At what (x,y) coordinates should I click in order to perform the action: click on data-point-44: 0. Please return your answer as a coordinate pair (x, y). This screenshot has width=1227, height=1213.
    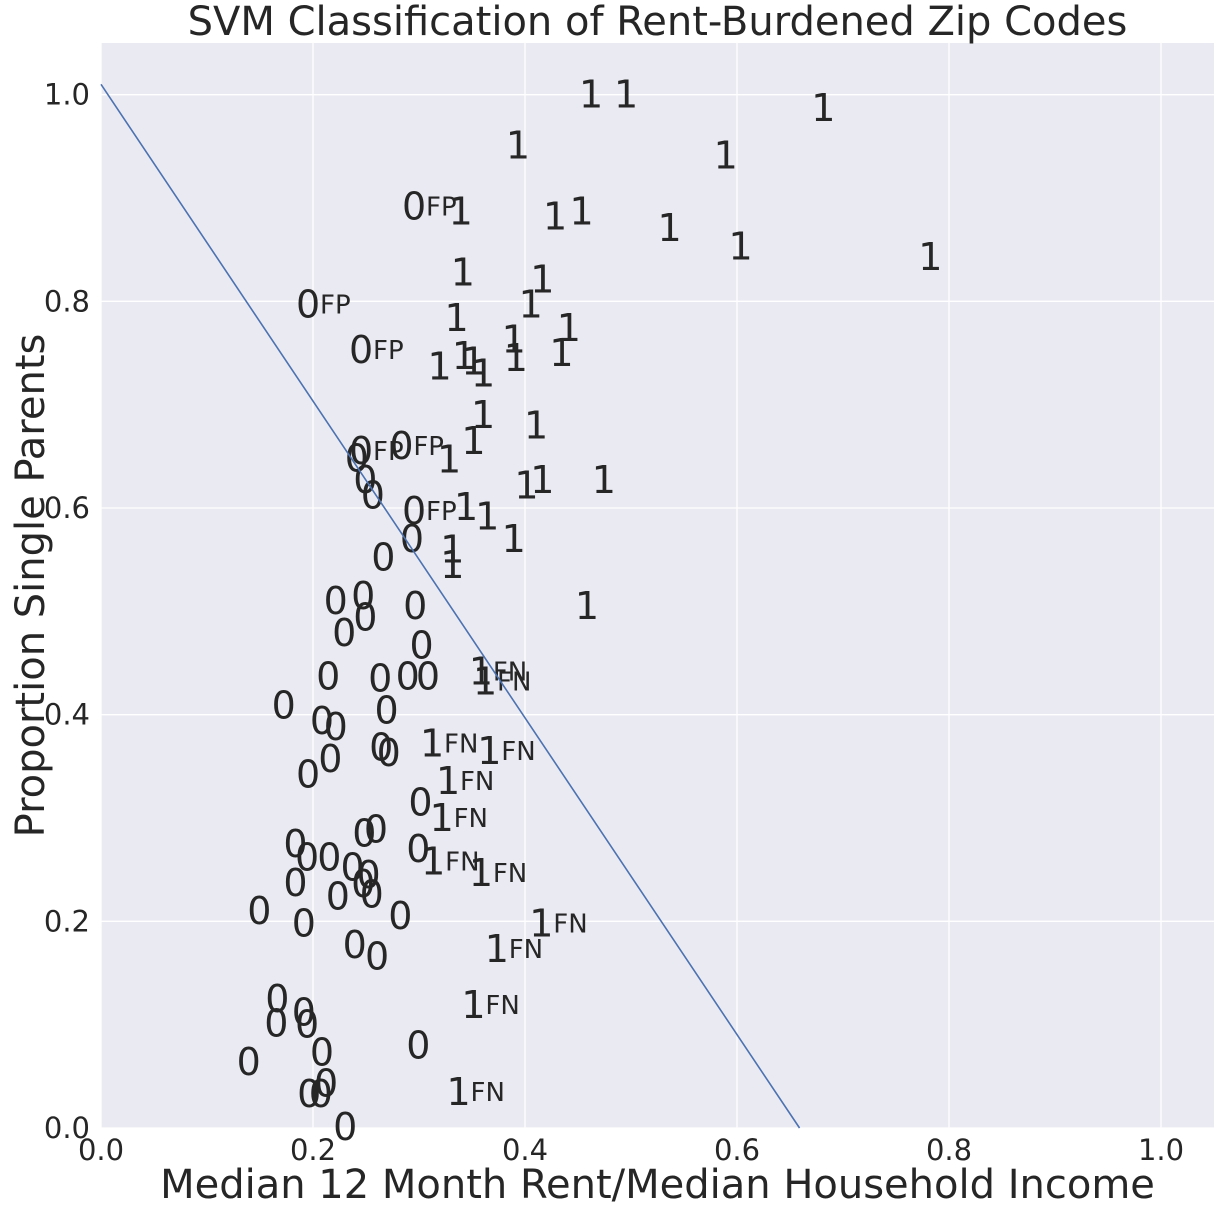
    Looking at the image, I should click on (383, 558).